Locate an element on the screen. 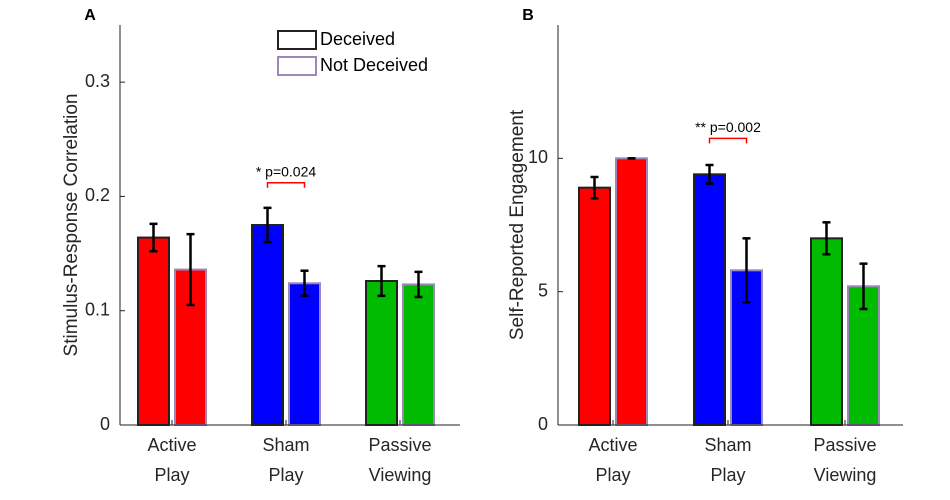 The image size is (950, 500). significance-label: ** p=0.002 is located at coordinates (728, 127).